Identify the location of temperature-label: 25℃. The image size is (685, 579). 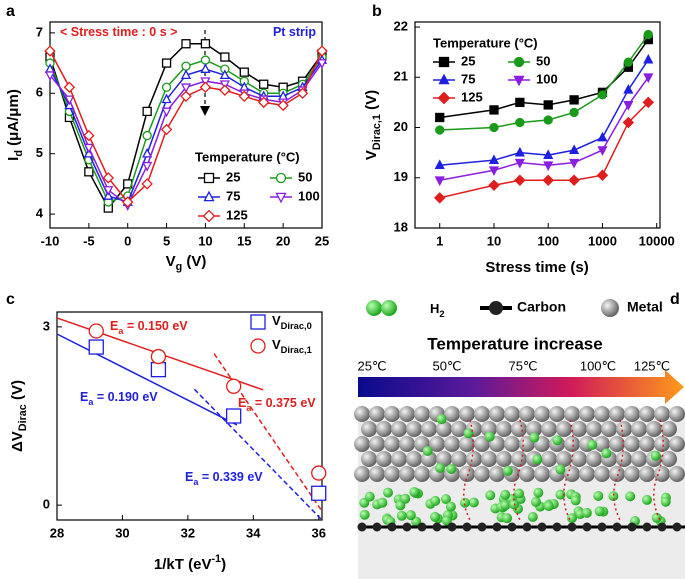
(371, 365).